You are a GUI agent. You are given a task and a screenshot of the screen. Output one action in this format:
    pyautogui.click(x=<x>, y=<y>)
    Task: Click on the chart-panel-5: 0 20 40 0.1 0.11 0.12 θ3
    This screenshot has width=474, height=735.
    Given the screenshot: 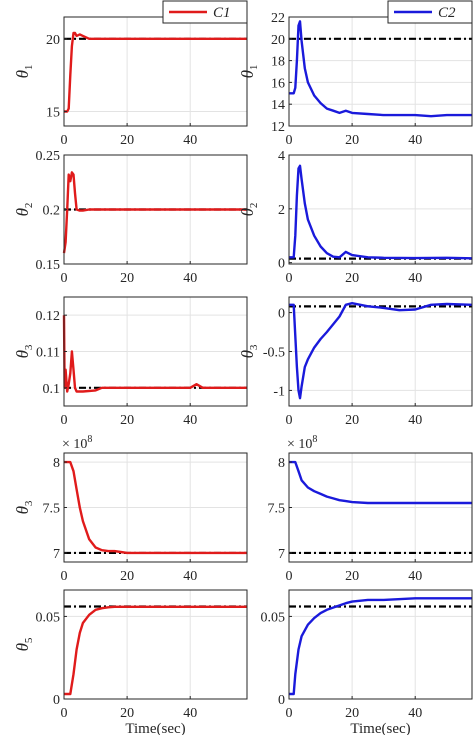 What is the action you would take?
    pyautogui.click(x=130, y=362)
    